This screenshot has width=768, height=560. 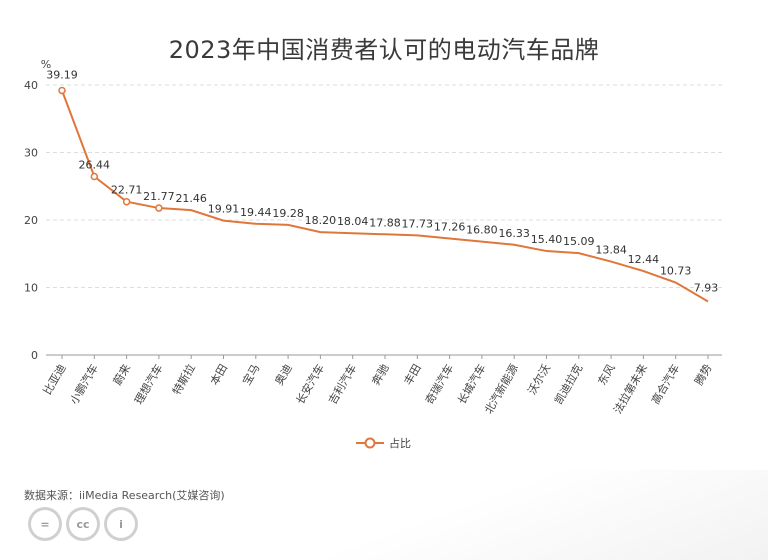 What do you see at coordinates (400, 443) in the screenshot?
I see `legend-label: 占比` at bounding box center [400, 443].